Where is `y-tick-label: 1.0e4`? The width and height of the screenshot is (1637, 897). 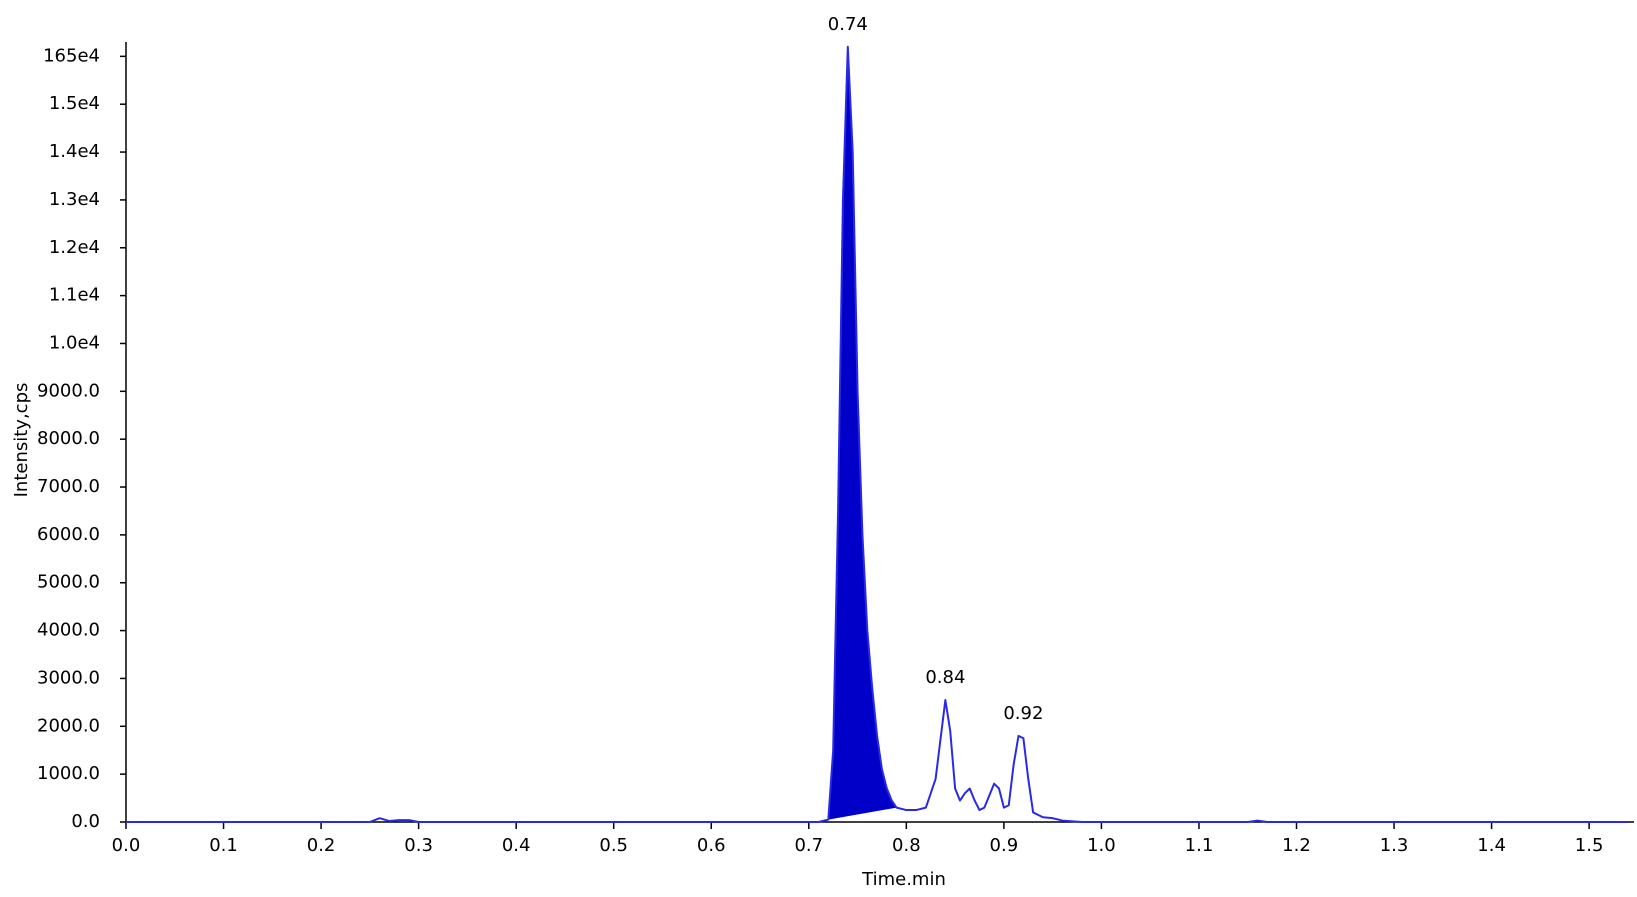 y-tick-label: 1.0e4 is located at coordinates (74, 342).